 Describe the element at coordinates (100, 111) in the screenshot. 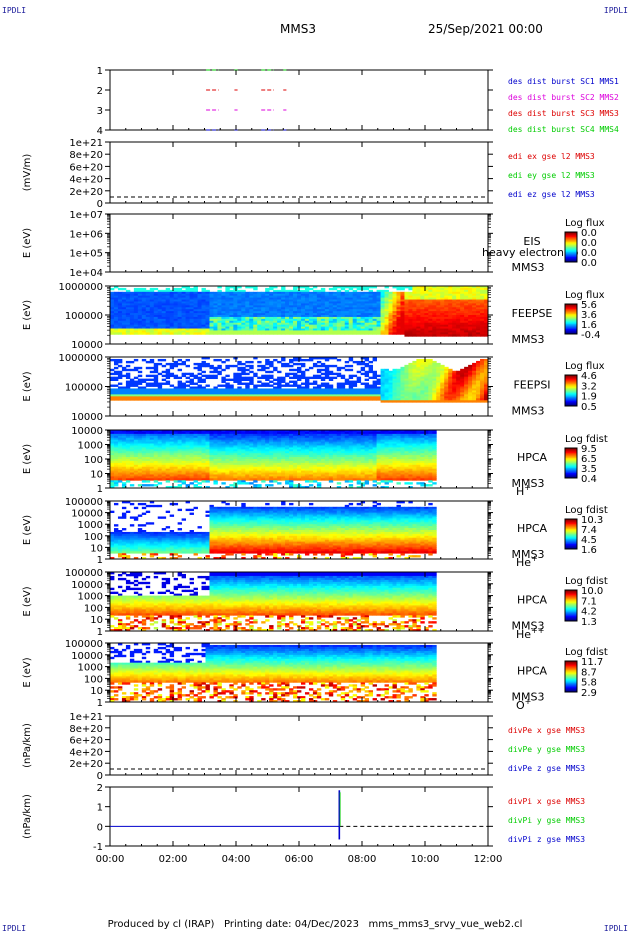

I see `y-tick-label: 3` at that location.